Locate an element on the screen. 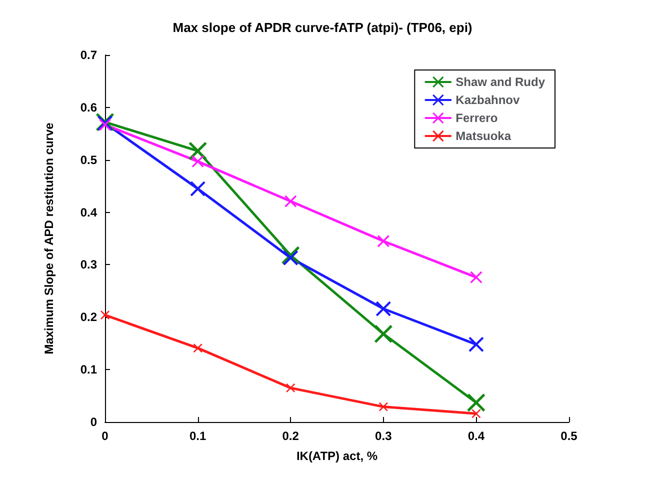 This screenshot has width=645, height=478. y-tick-label: 0.3 is located at coordinates (89, 265).